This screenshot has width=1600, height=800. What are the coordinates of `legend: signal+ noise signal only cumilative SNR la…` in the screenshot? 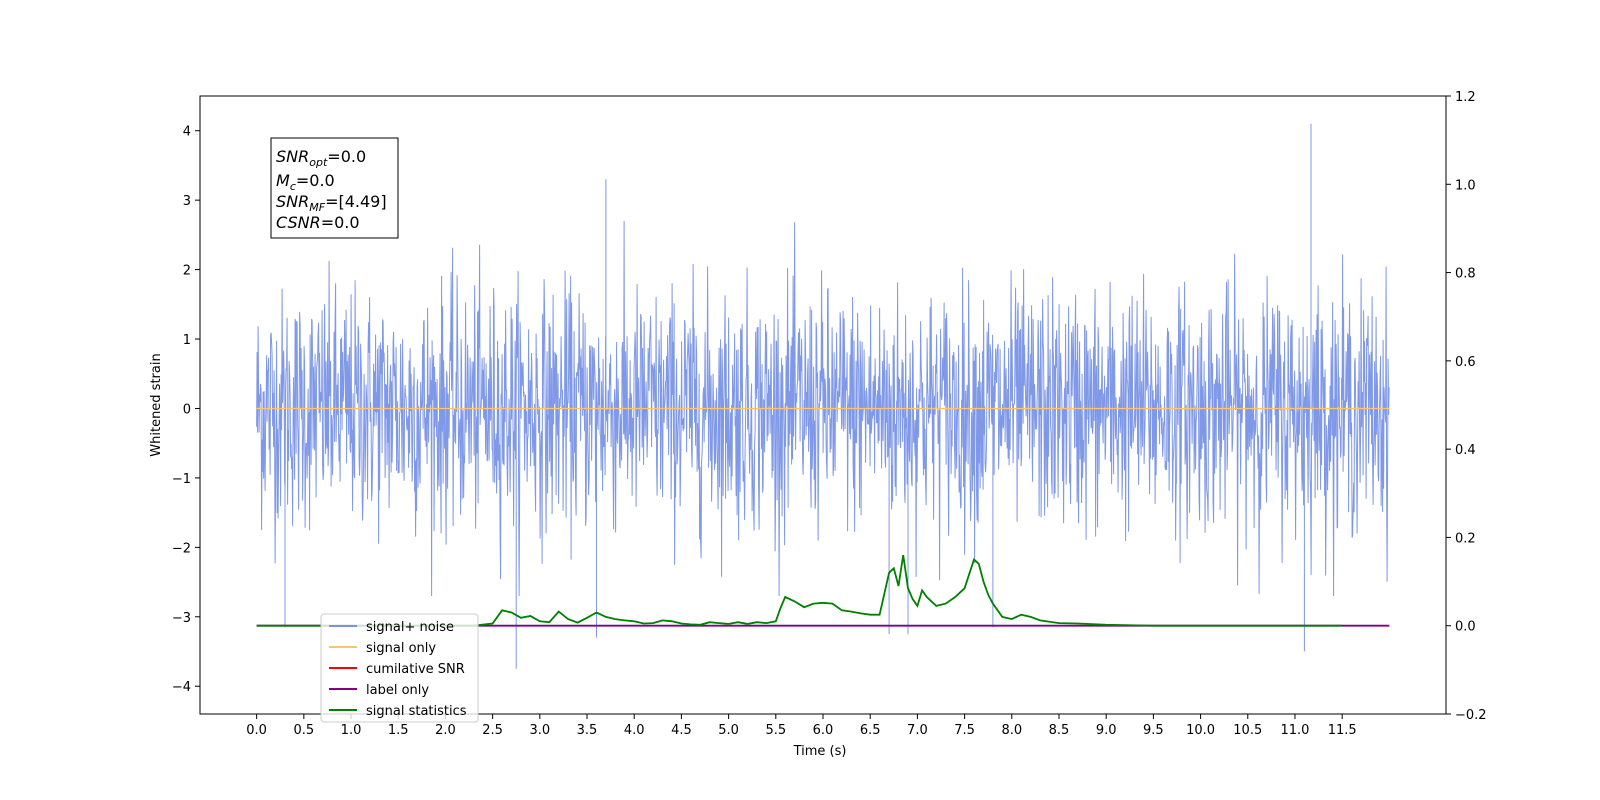 It's located at (399, 668).